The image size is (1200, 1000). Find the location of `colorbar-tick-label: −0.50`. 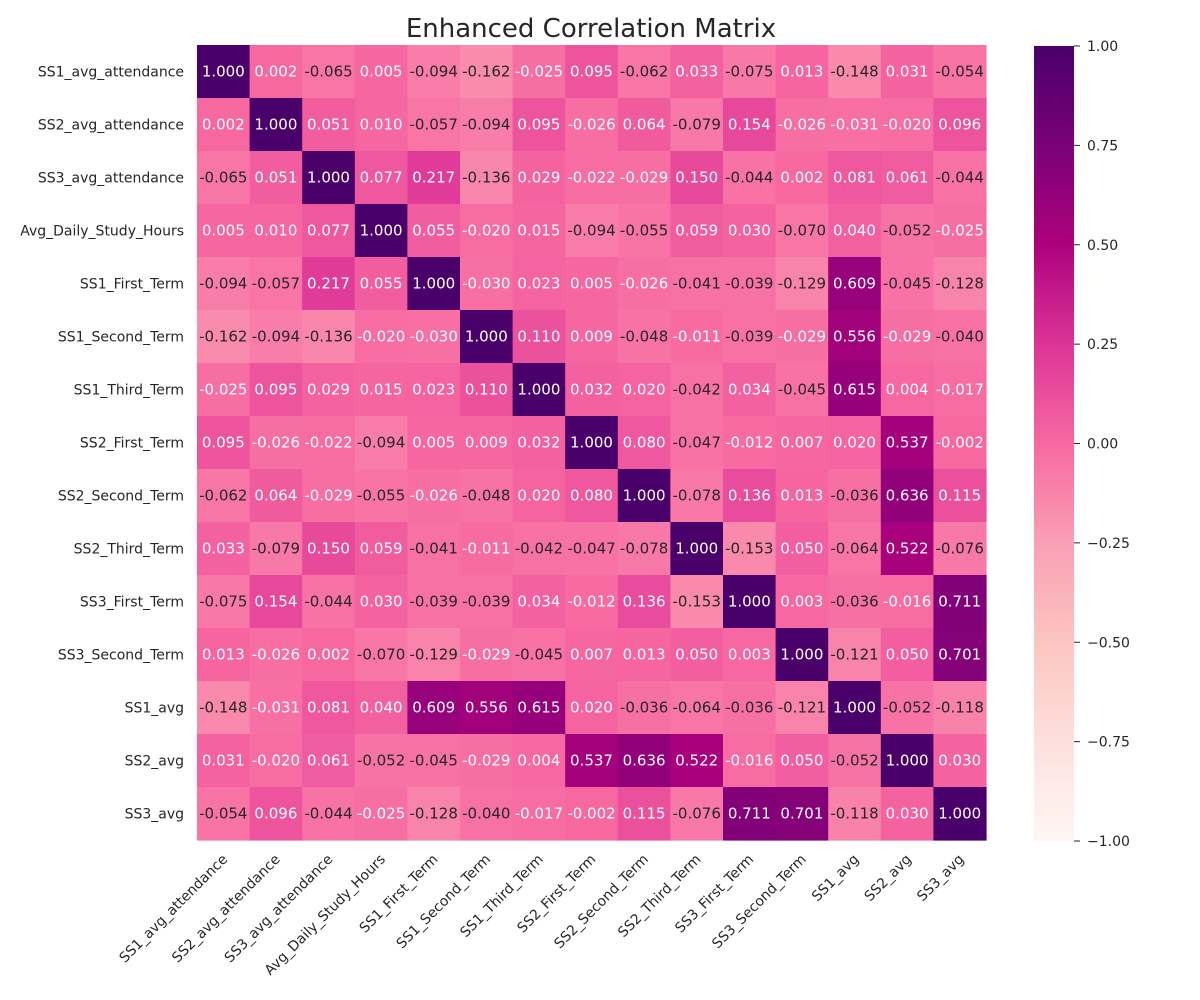

colorbar-tick-label: −0.50 is located at coordinates (1108, 643).